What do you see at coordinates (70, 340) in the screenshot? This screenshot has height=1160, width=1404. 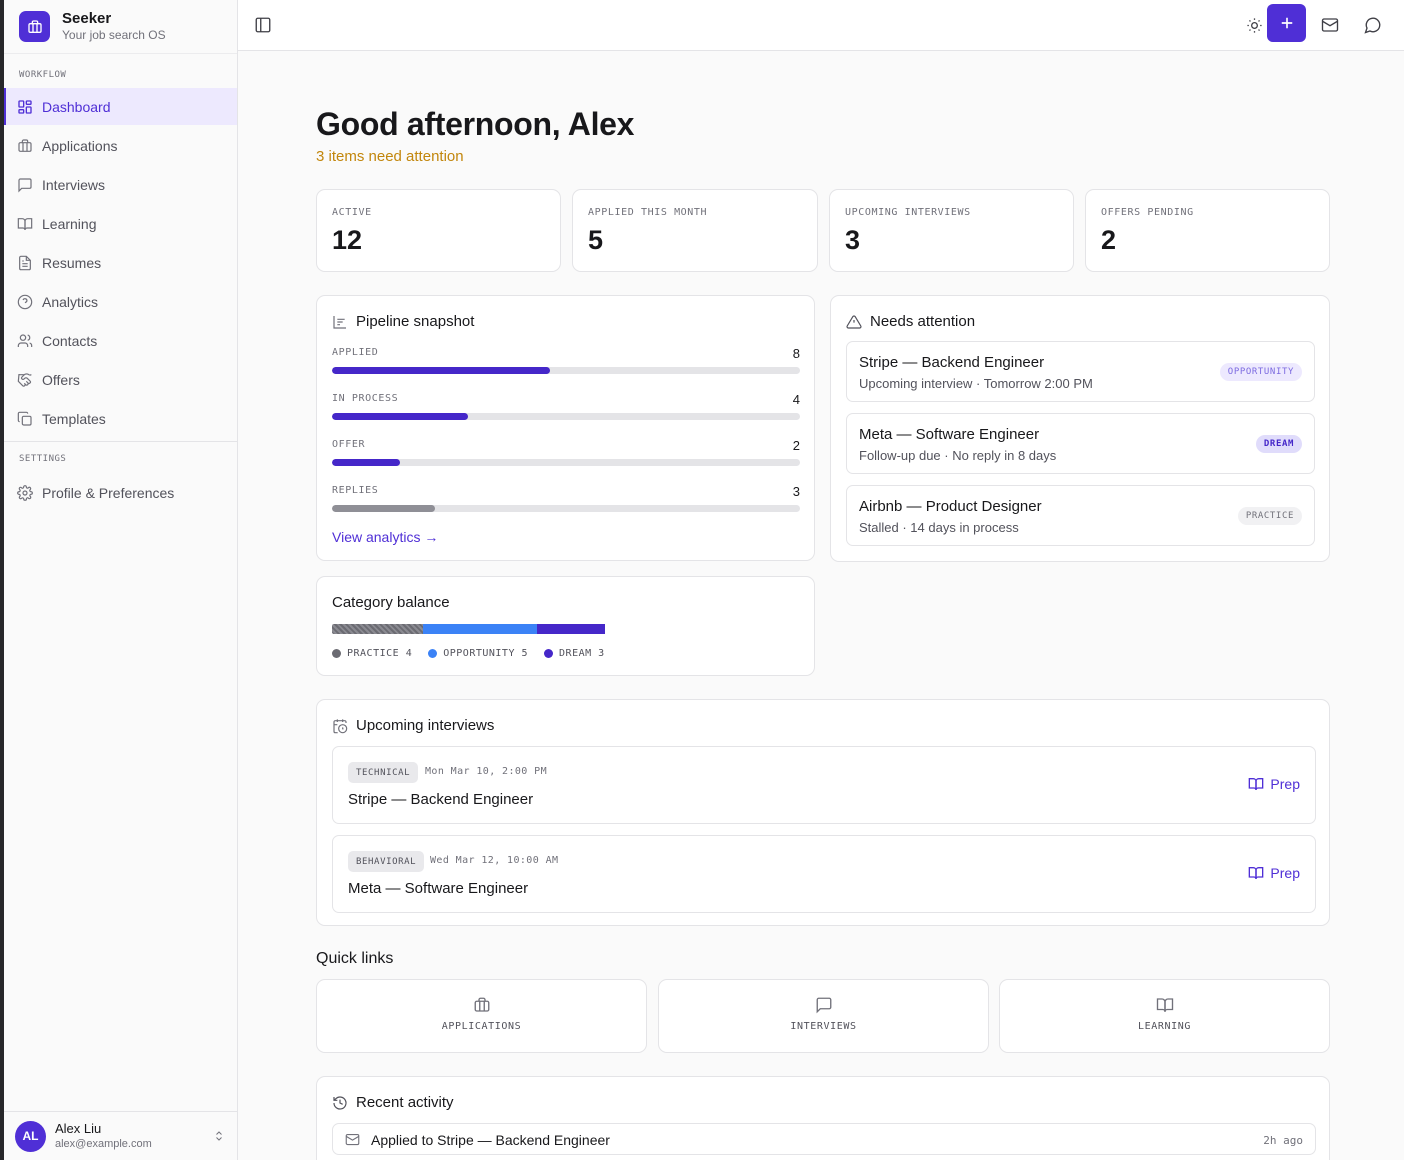 I see `sidebar-item-label: Contacts` at bounding box center [70, 340].